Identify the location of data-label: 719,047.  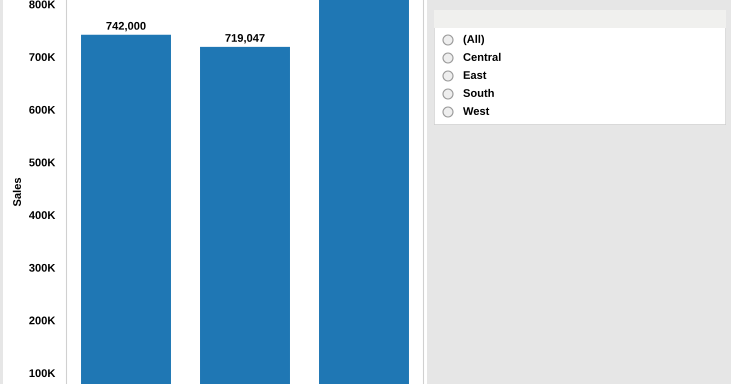
(245, 39).